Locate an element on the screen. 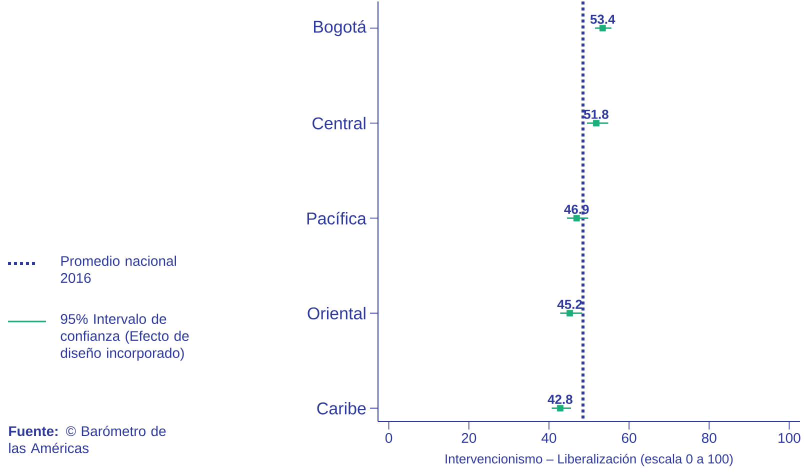  y-tick-label: Central is located at coordinates (339, 123).